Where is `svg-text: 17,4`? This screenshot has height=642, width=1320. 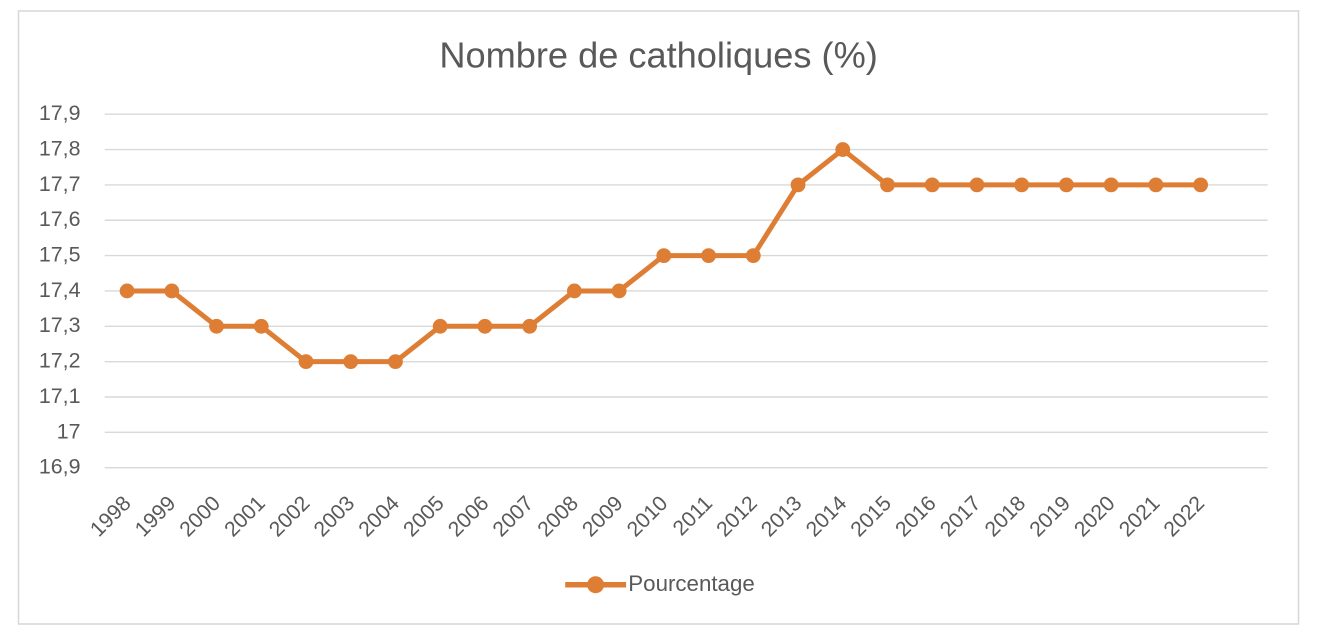
svg-text: 17,4 is located at coordinates (60, 290).